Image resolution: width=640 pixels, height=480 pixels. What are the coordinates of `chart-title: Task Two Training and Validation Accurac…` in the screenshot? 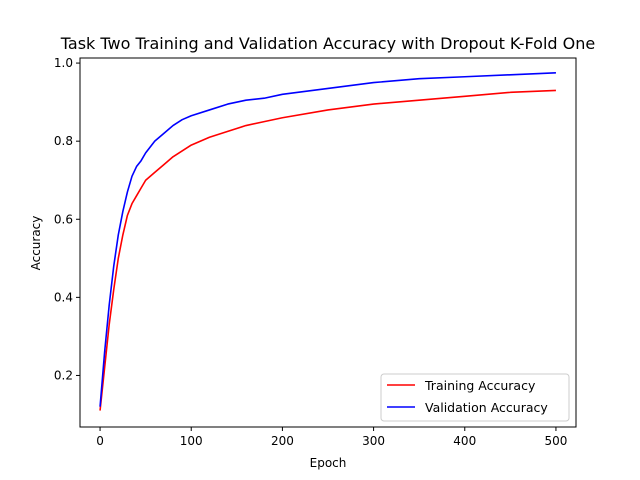 It's located at (327, 43).